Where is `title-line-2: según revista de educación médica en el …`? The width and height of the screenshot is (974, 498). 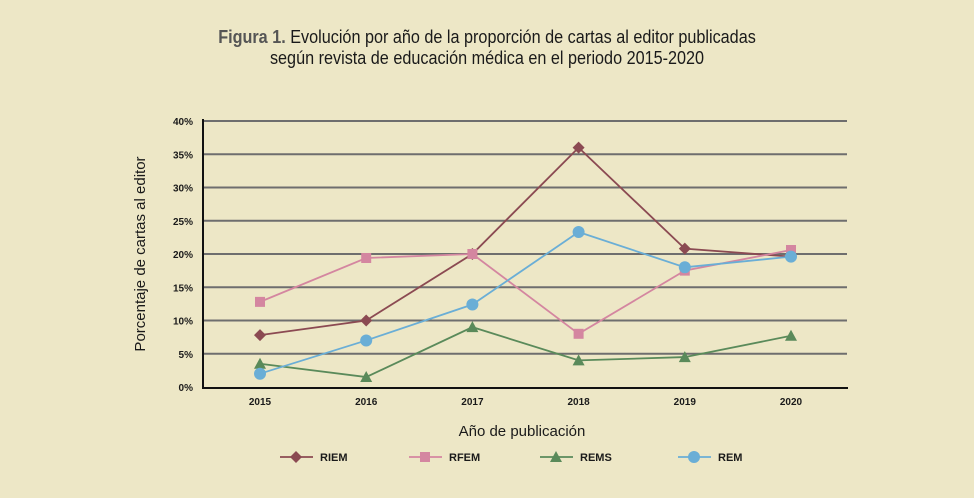
title-line-2: según revista de educación médica en el … is located at coordinates (487, 58).